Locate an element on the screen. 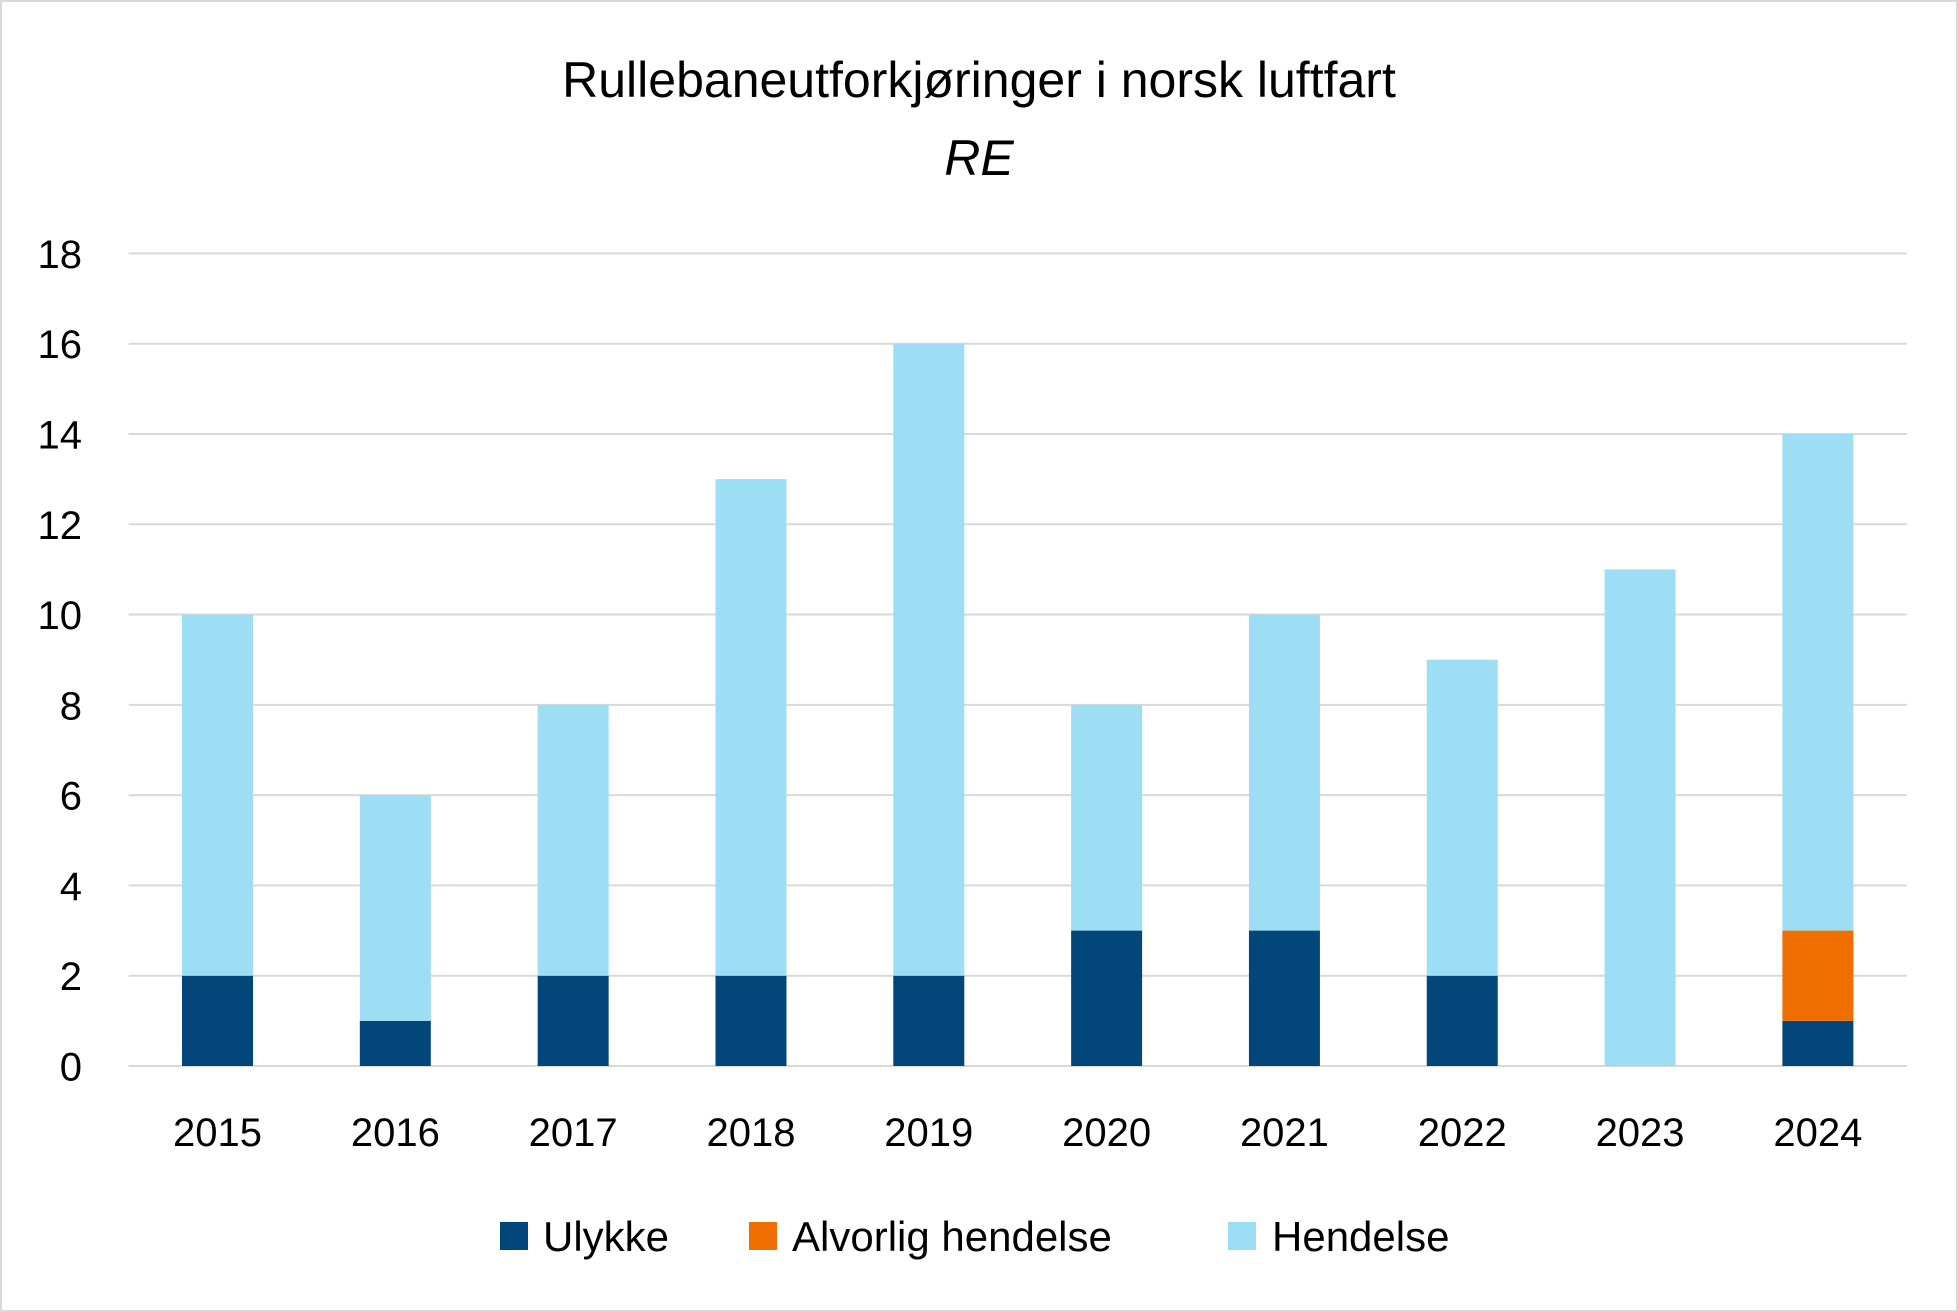  y-axis-tick-labels: 0 2 4 6 8 10 12 14 16 18 is located at coordinates (60, 661).